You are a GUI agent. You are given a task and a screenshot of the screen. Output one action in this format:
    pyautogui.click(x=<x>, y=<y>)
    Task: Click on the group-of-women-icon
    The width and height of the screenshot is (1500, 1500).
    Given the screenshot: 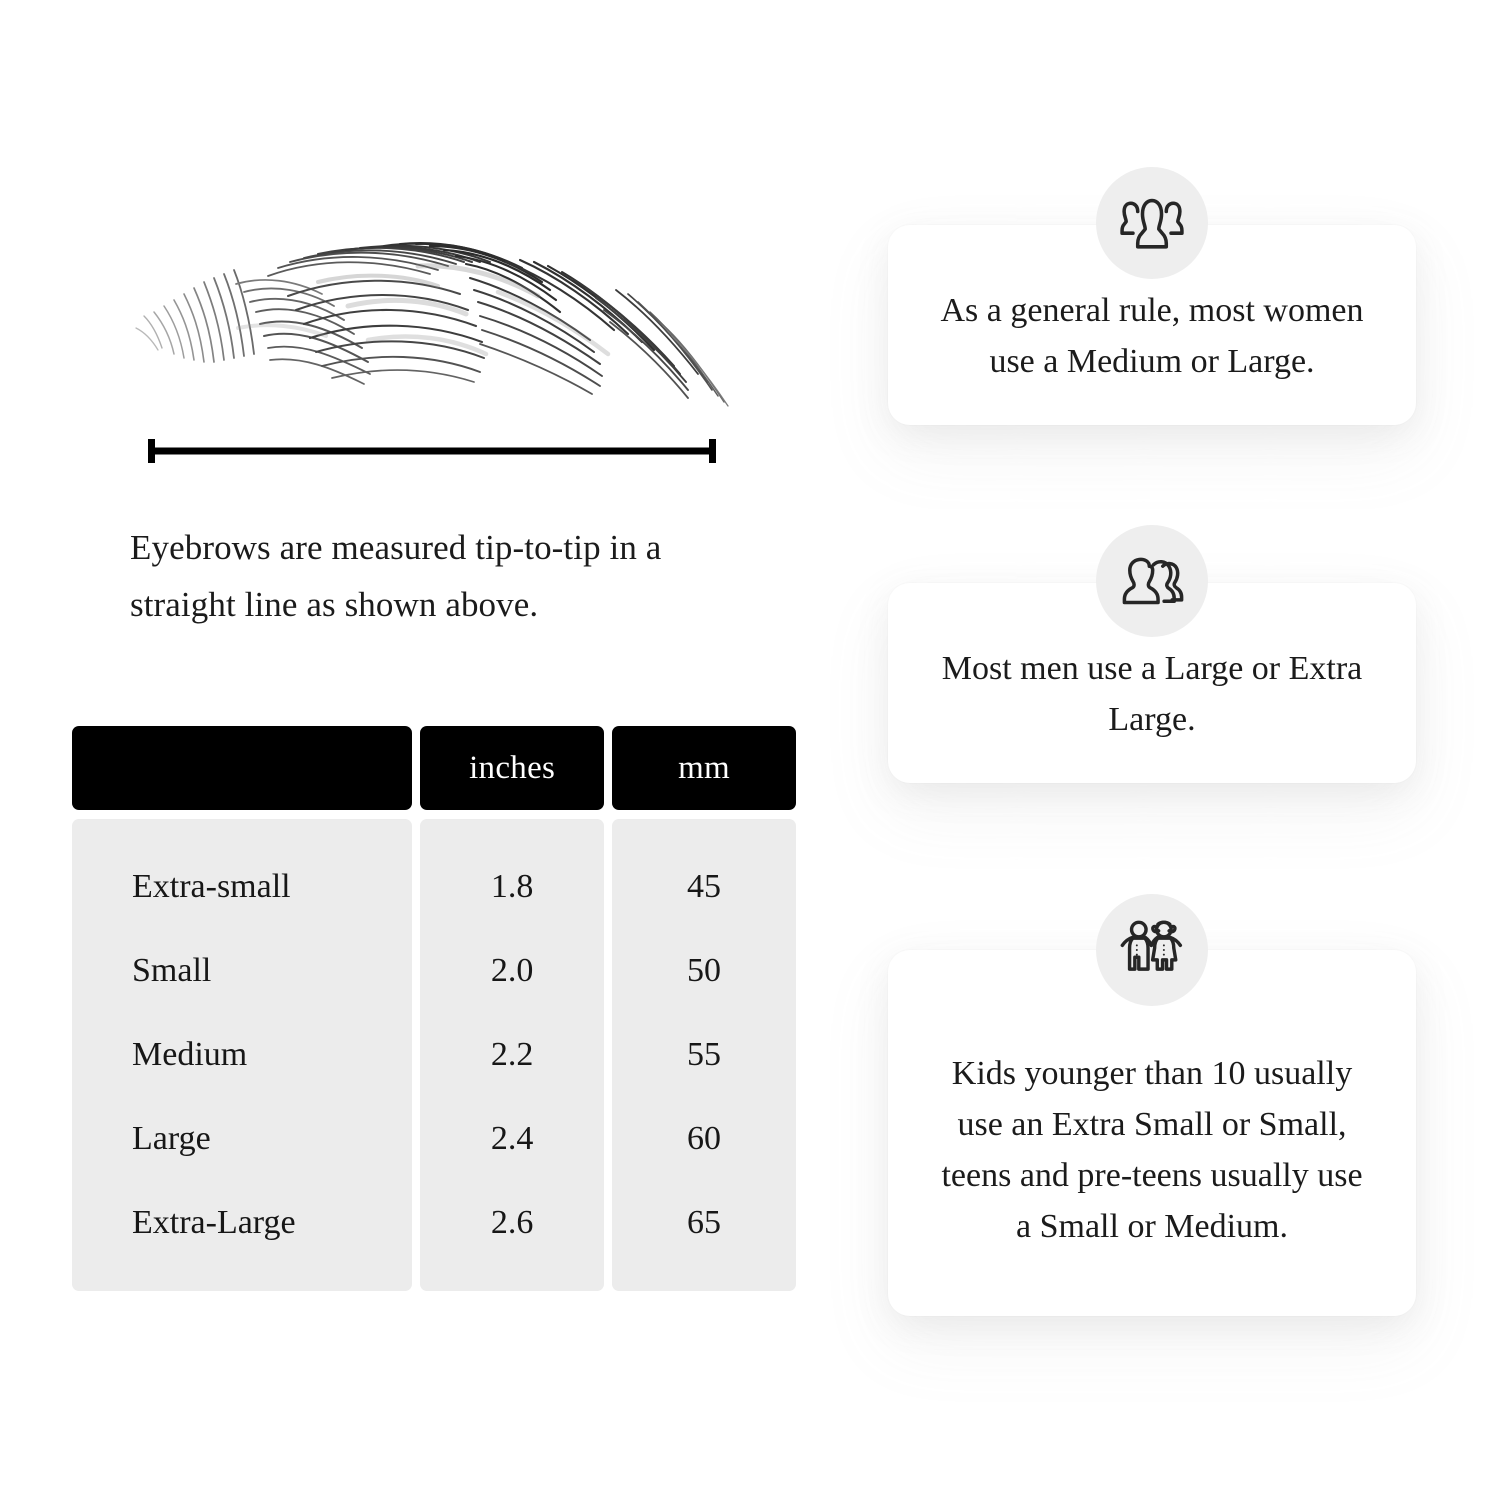 What is the action you would take?
    pyautogui.click(x=1152, y=223)
    